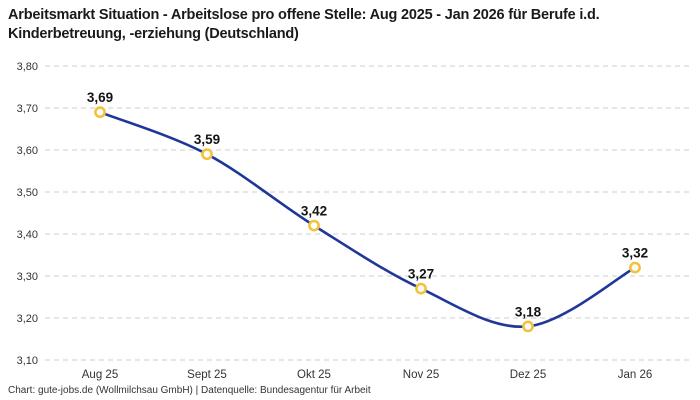 The width and height of the screenshot is (700, 400). I want to click on y-axis-tick-label: 3,80, so click(27, 67).